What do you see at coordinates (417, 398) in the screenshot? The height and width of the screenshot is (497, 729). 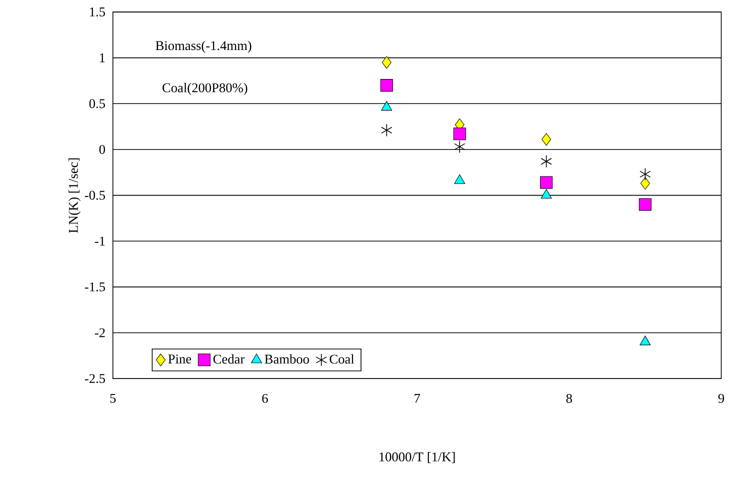 I see `x-tick-label: 7` at bounding box center [417, 398].